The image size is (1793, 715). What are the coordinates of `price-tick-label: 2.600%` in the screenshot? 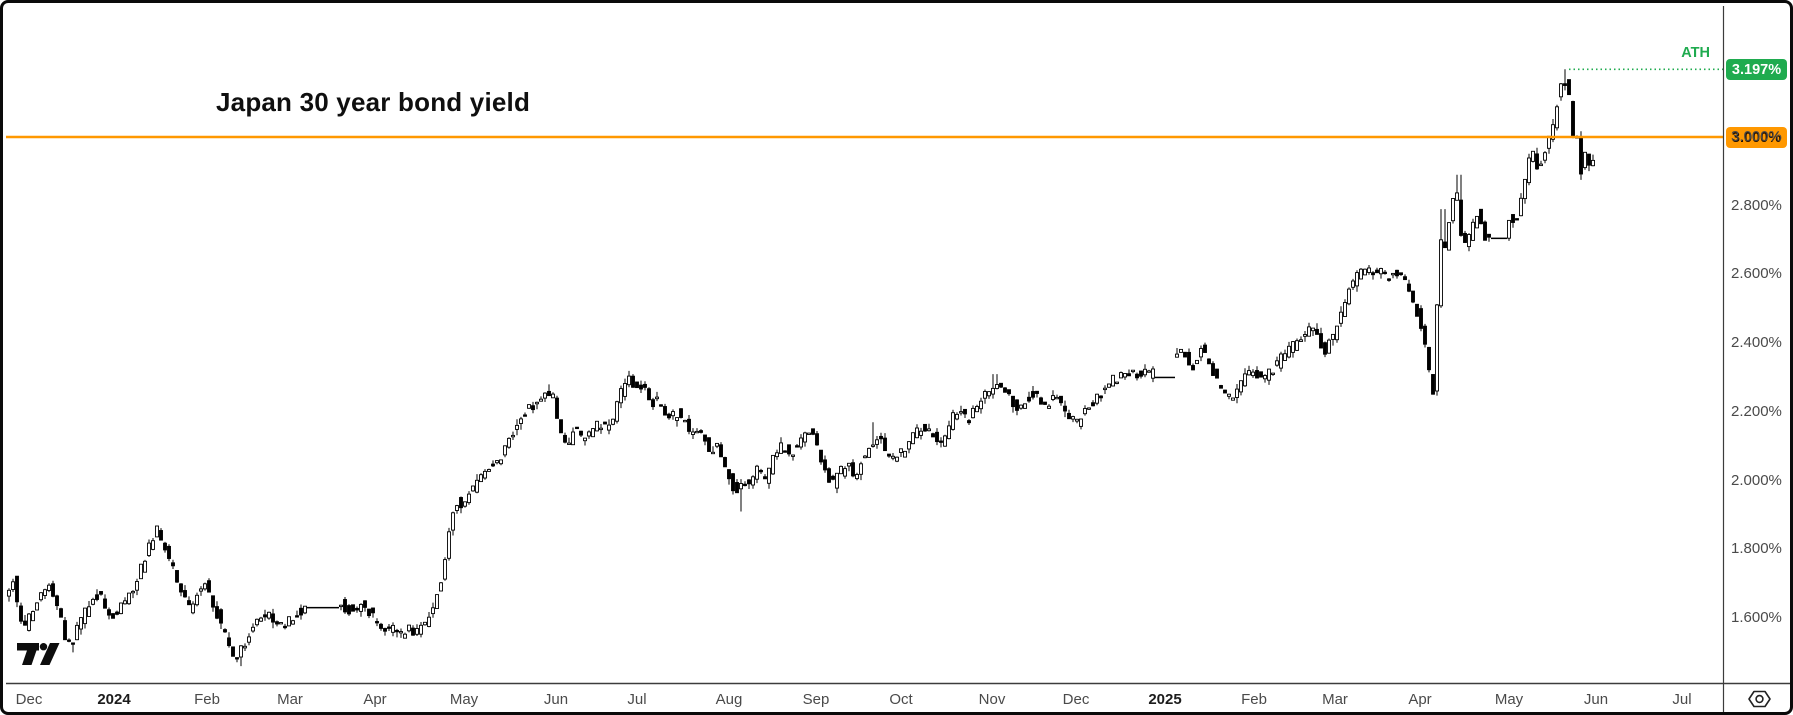 It's located at (1756, 274).